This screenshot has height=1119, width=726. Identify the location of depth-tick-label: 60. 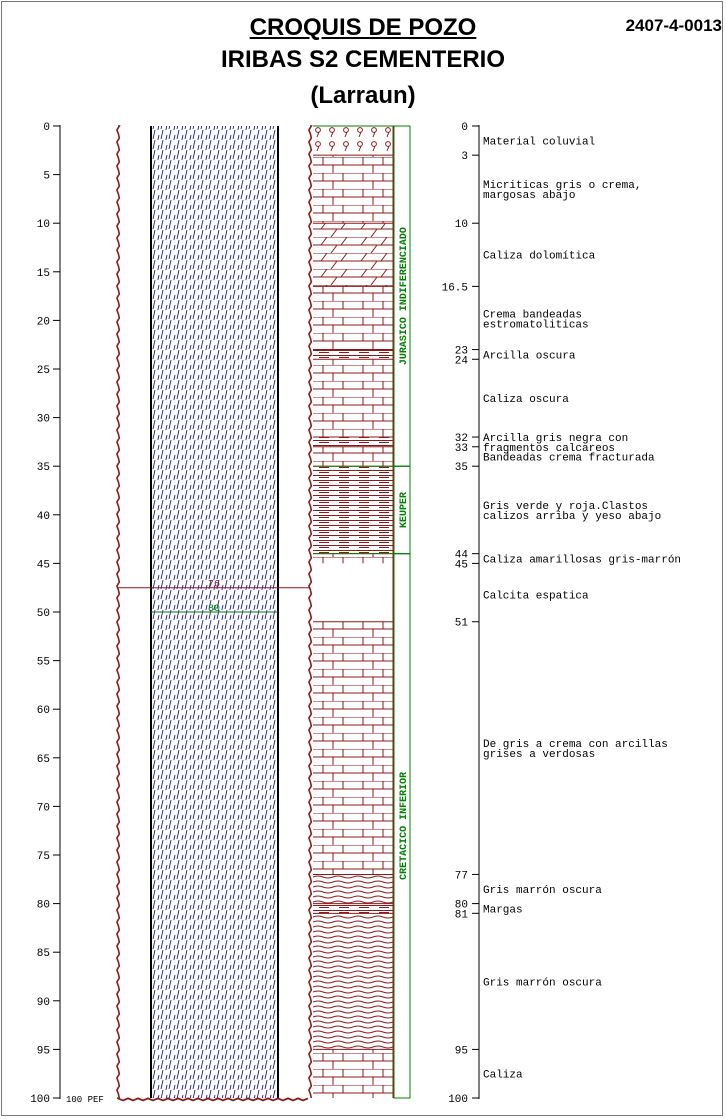
(43, 711).